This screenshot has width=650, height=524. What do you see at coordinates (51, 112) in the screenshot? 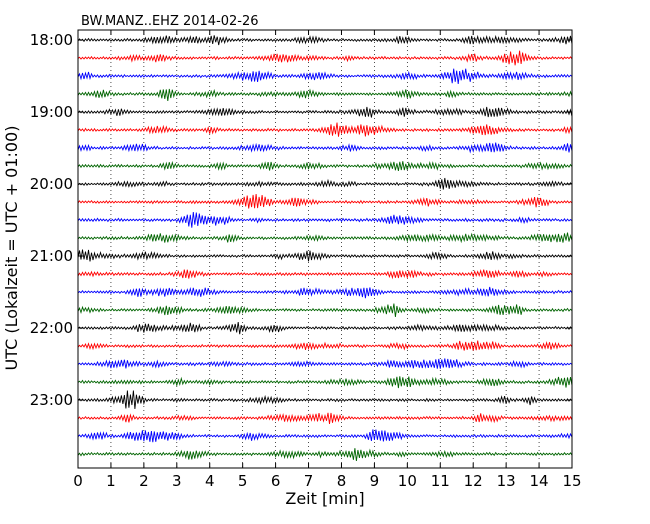
I see `y-tick-label: 19:00` at bounding box center [51, 112].